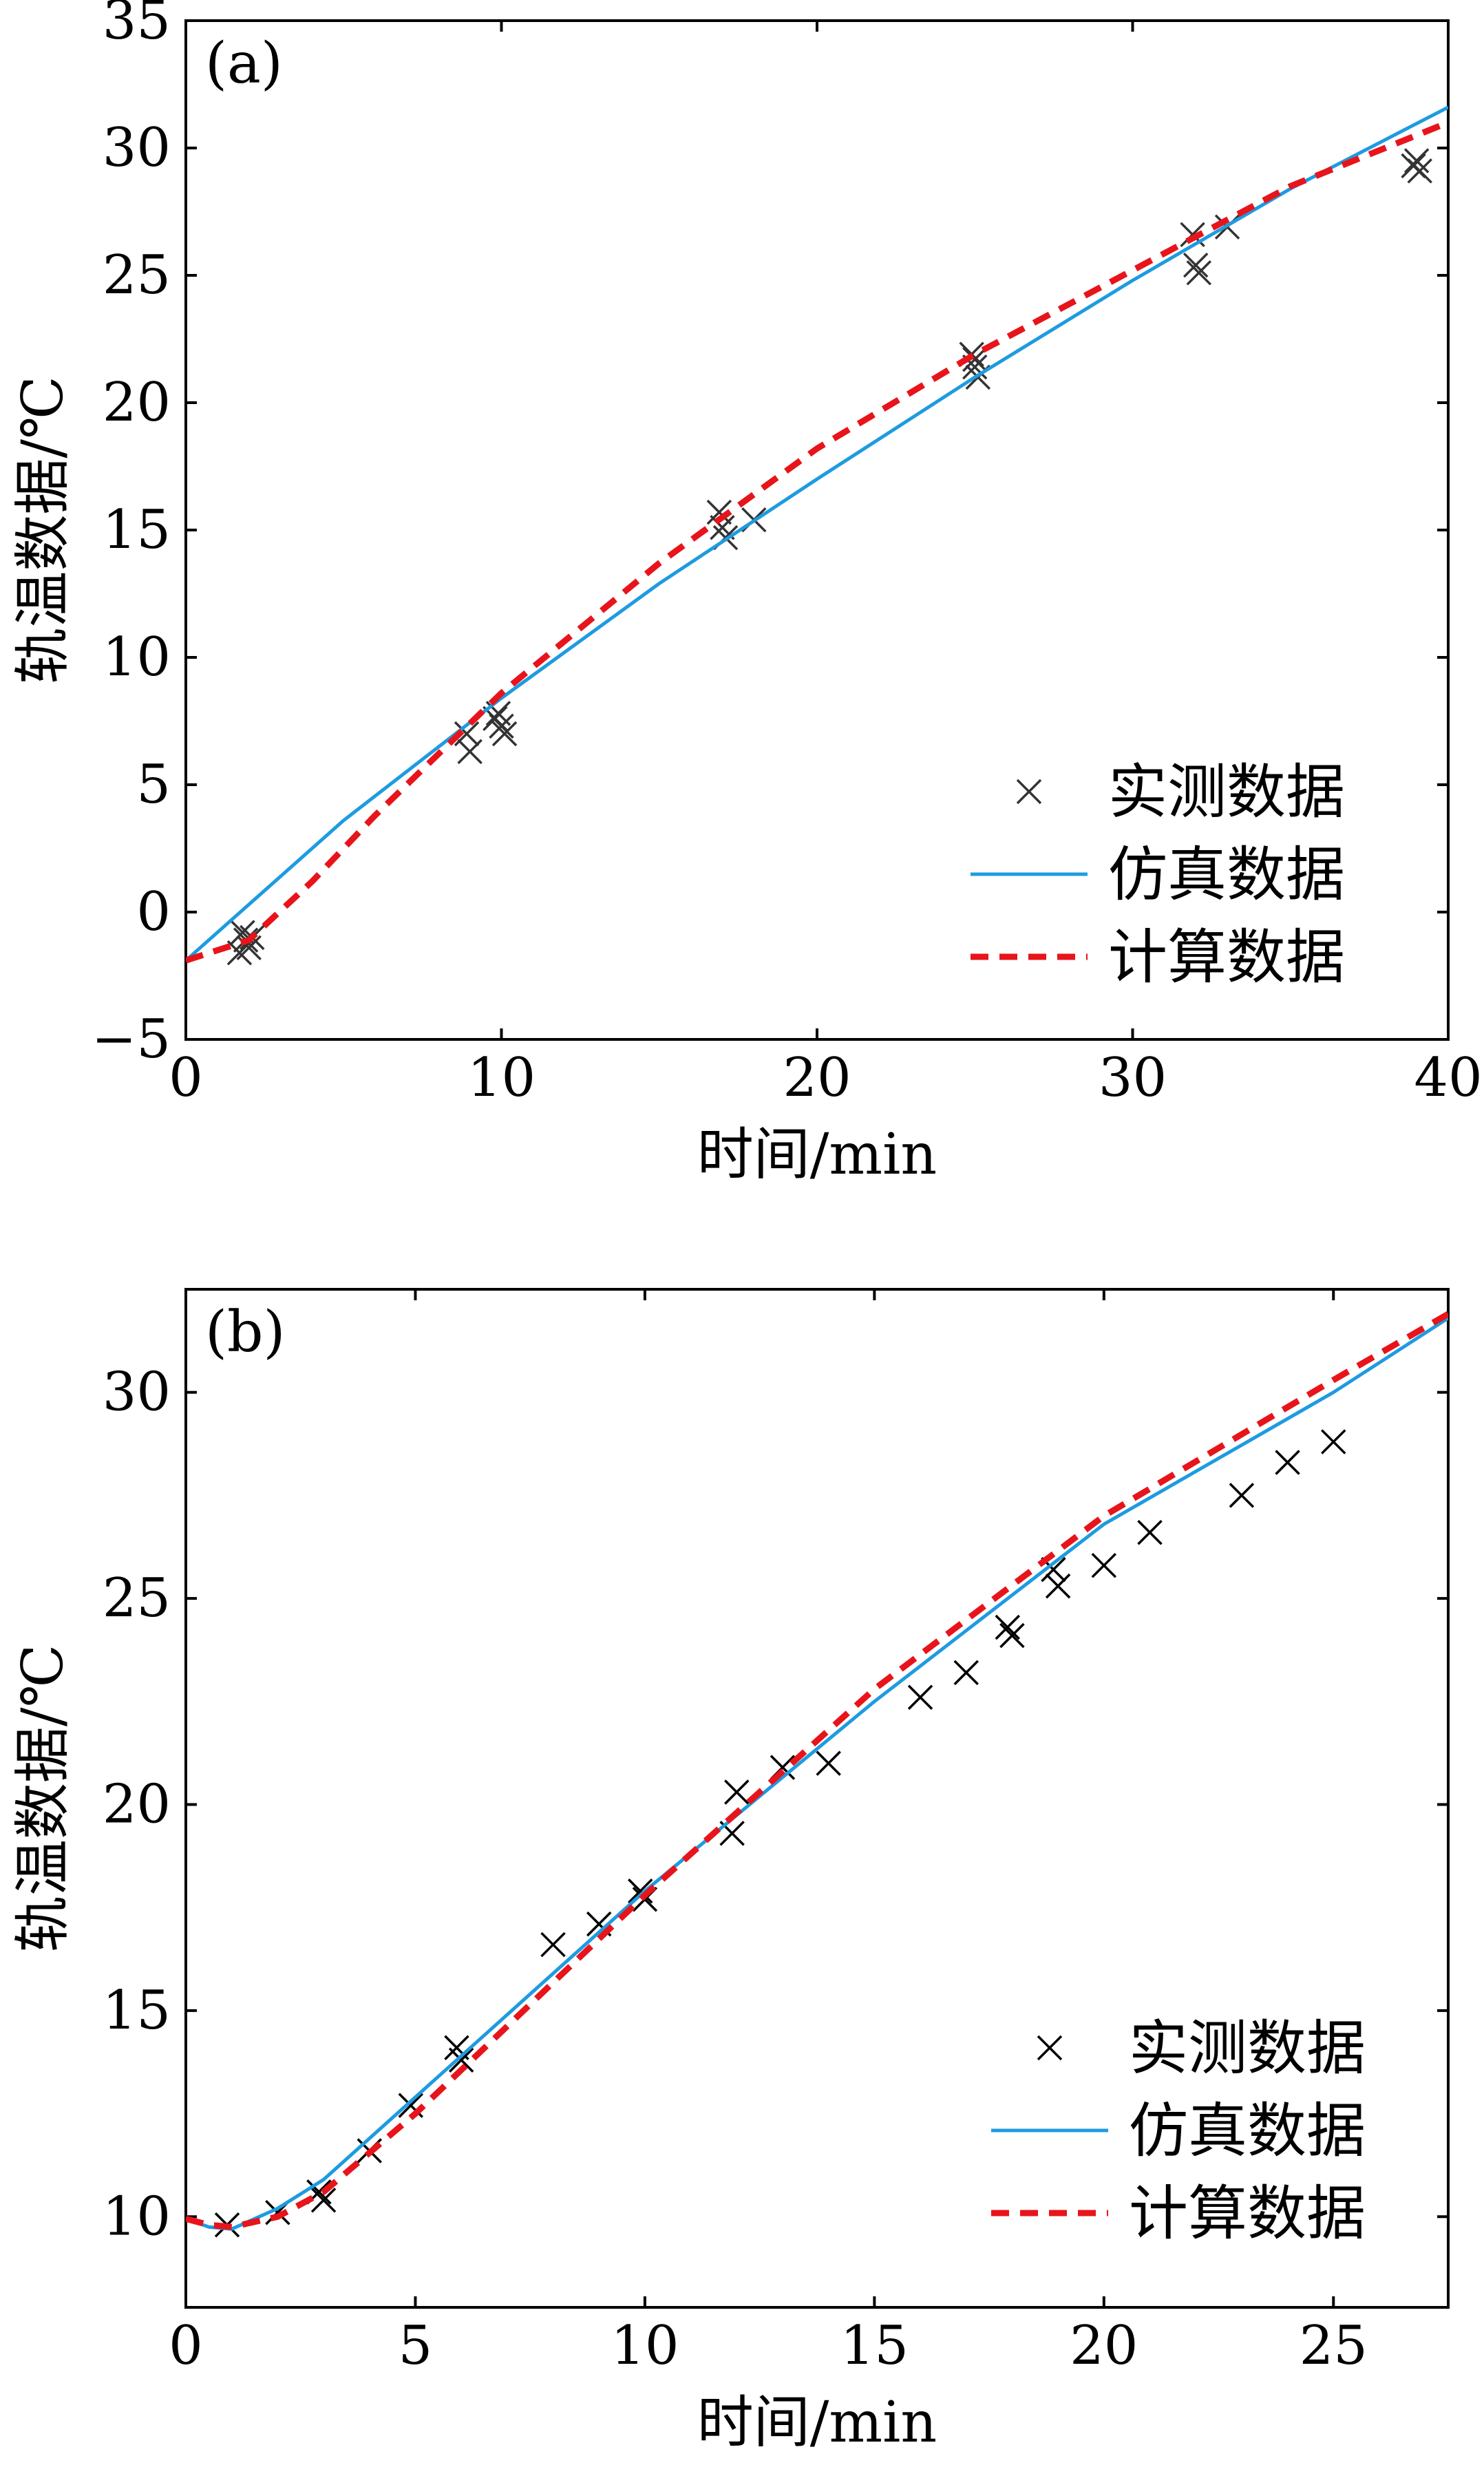 This screenshot has width=1484, height=2476. I want to click on x-tick-label: 25, so click(1334, 2346).